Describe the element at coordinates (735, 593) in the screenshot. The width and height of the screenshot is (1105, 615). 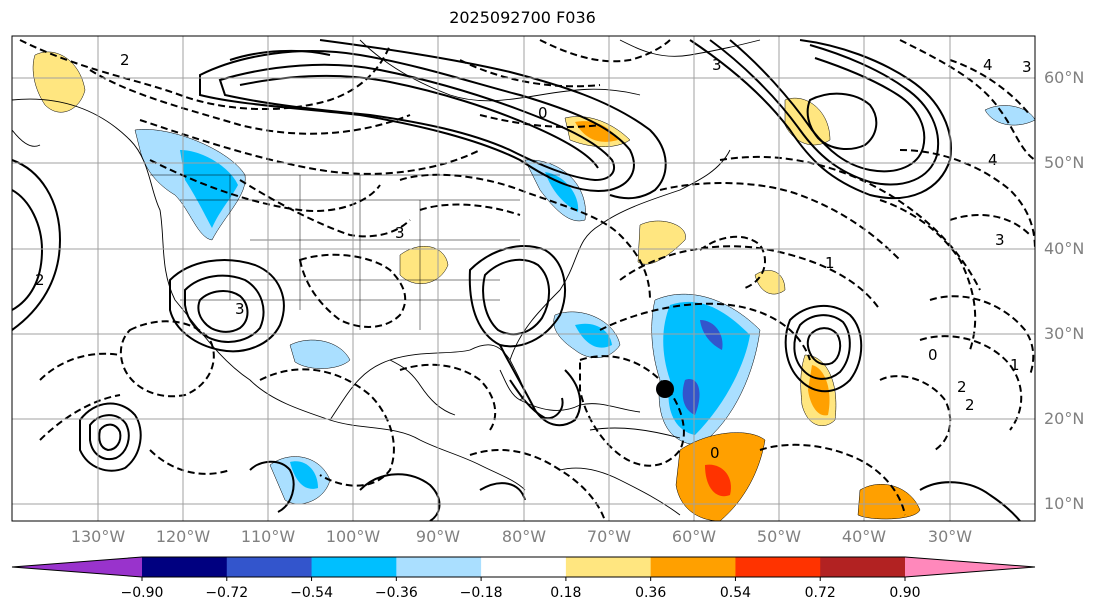
I see `colorbar-tick-label: 0.54` at that location.